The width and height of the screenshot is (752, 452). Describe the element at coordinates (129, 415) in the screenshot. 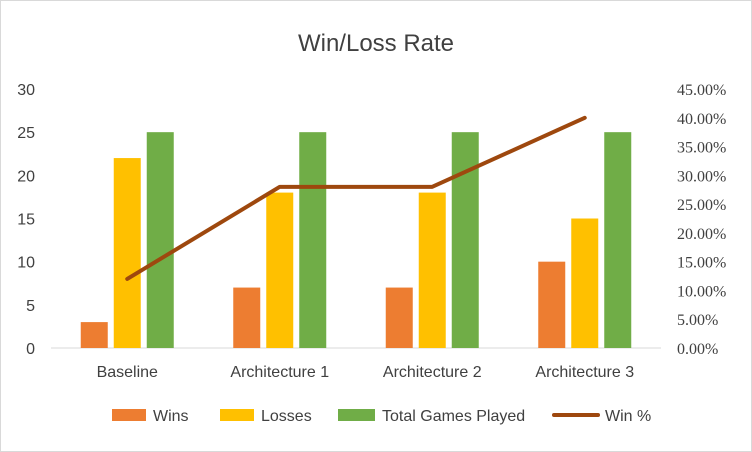

I see `legend-swatch-wins` at that location.